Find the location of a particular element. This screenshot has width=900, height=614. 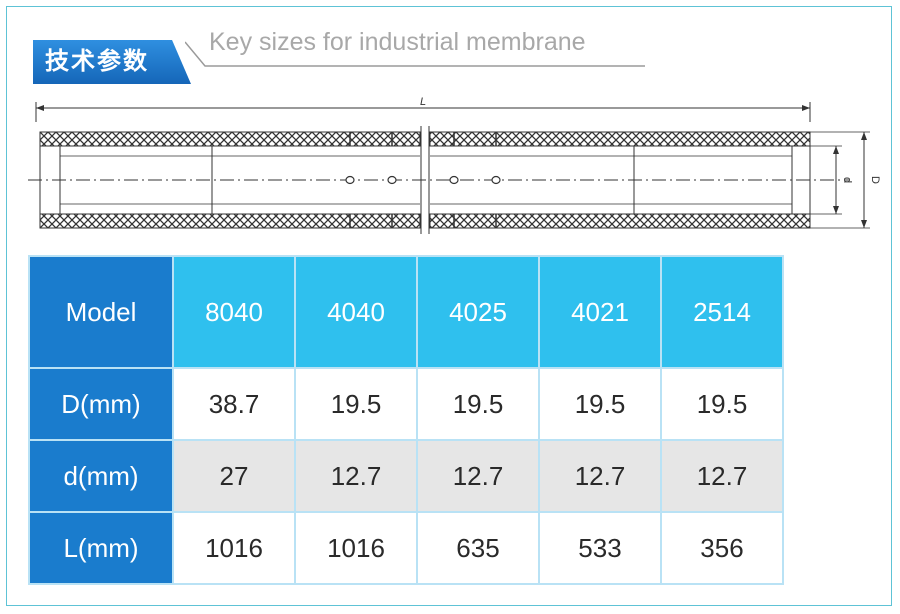

section-title-tab: 技术参数 is located at coordinates (112, 62).